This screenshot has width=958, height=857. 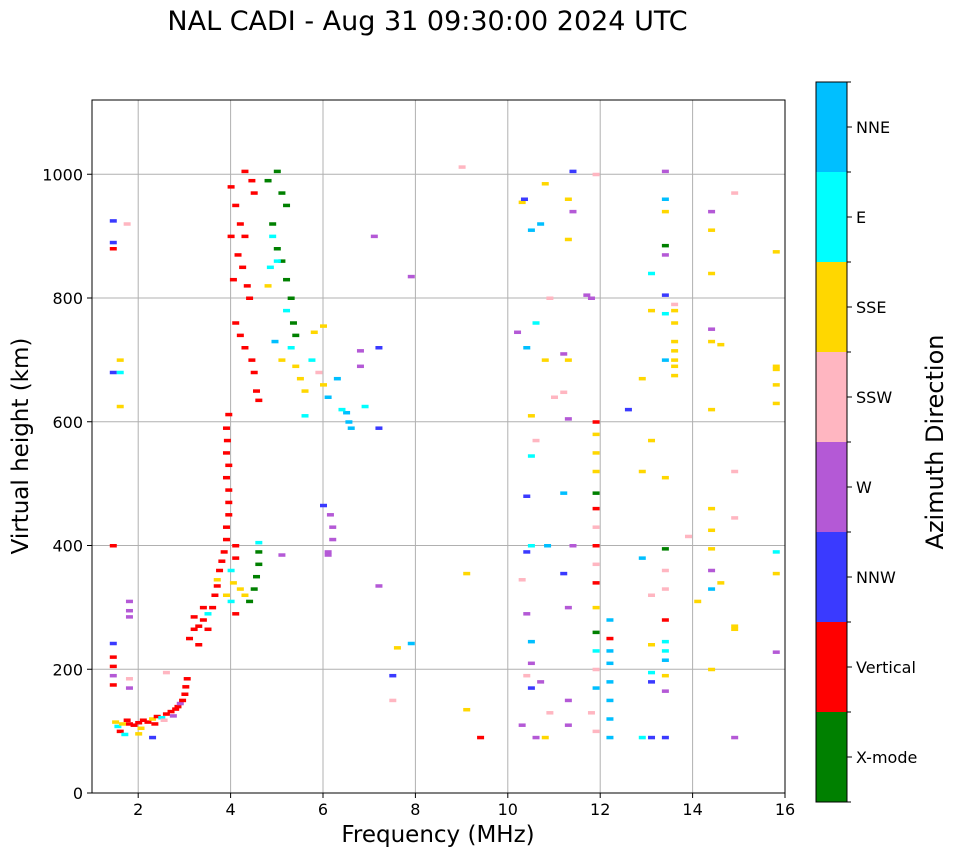 What do you see at coordinates (415, 809) in the screenshot?
I see `x-tick-label: 8` at bounding box center [415, 809].